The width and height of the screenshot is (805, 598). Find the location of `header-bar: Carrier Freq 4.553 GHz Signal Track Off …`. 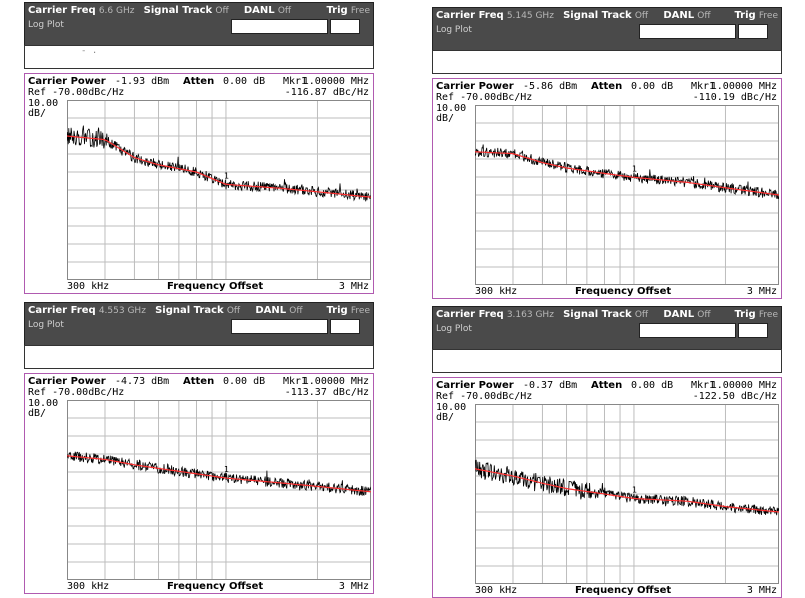

header-bar: Carrier Freq 4.553 GHz Signal Track Off … is located at coordinates (199, 324).